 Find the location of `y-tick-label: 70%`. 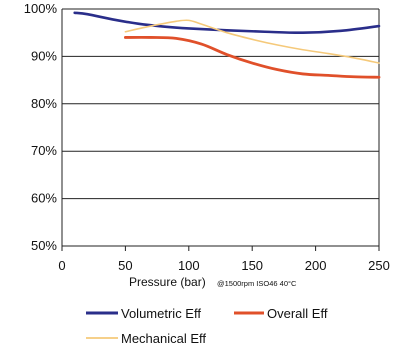

y-tick-label: 70% is located at coordinates (44, 150).